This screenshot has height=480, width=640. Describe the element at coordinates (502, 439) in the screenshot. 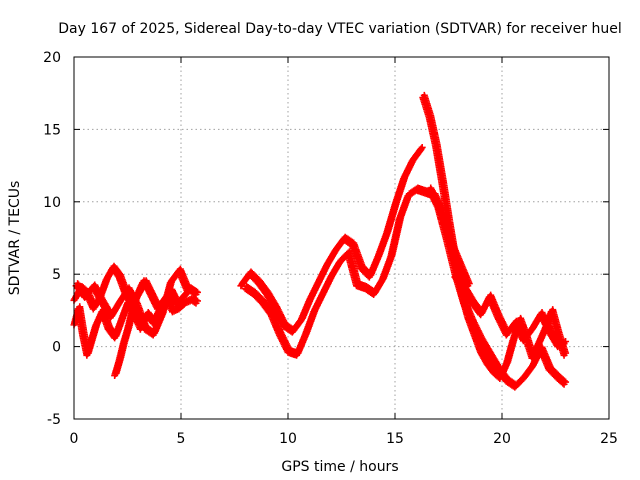

I see `x-tick-label: 20` at that location.